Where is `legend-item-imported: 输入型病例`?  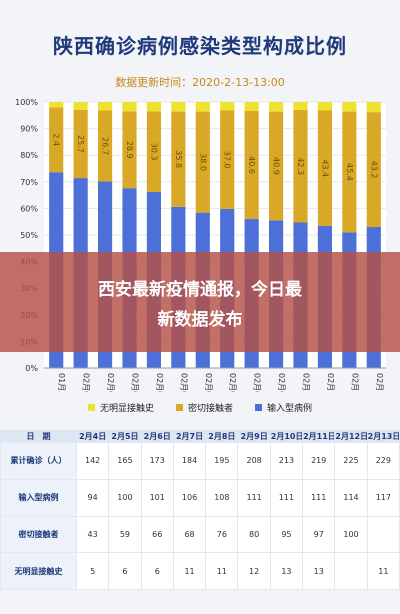
legend-item-imported: 输入型病例 is located at coordinates (283, 407).